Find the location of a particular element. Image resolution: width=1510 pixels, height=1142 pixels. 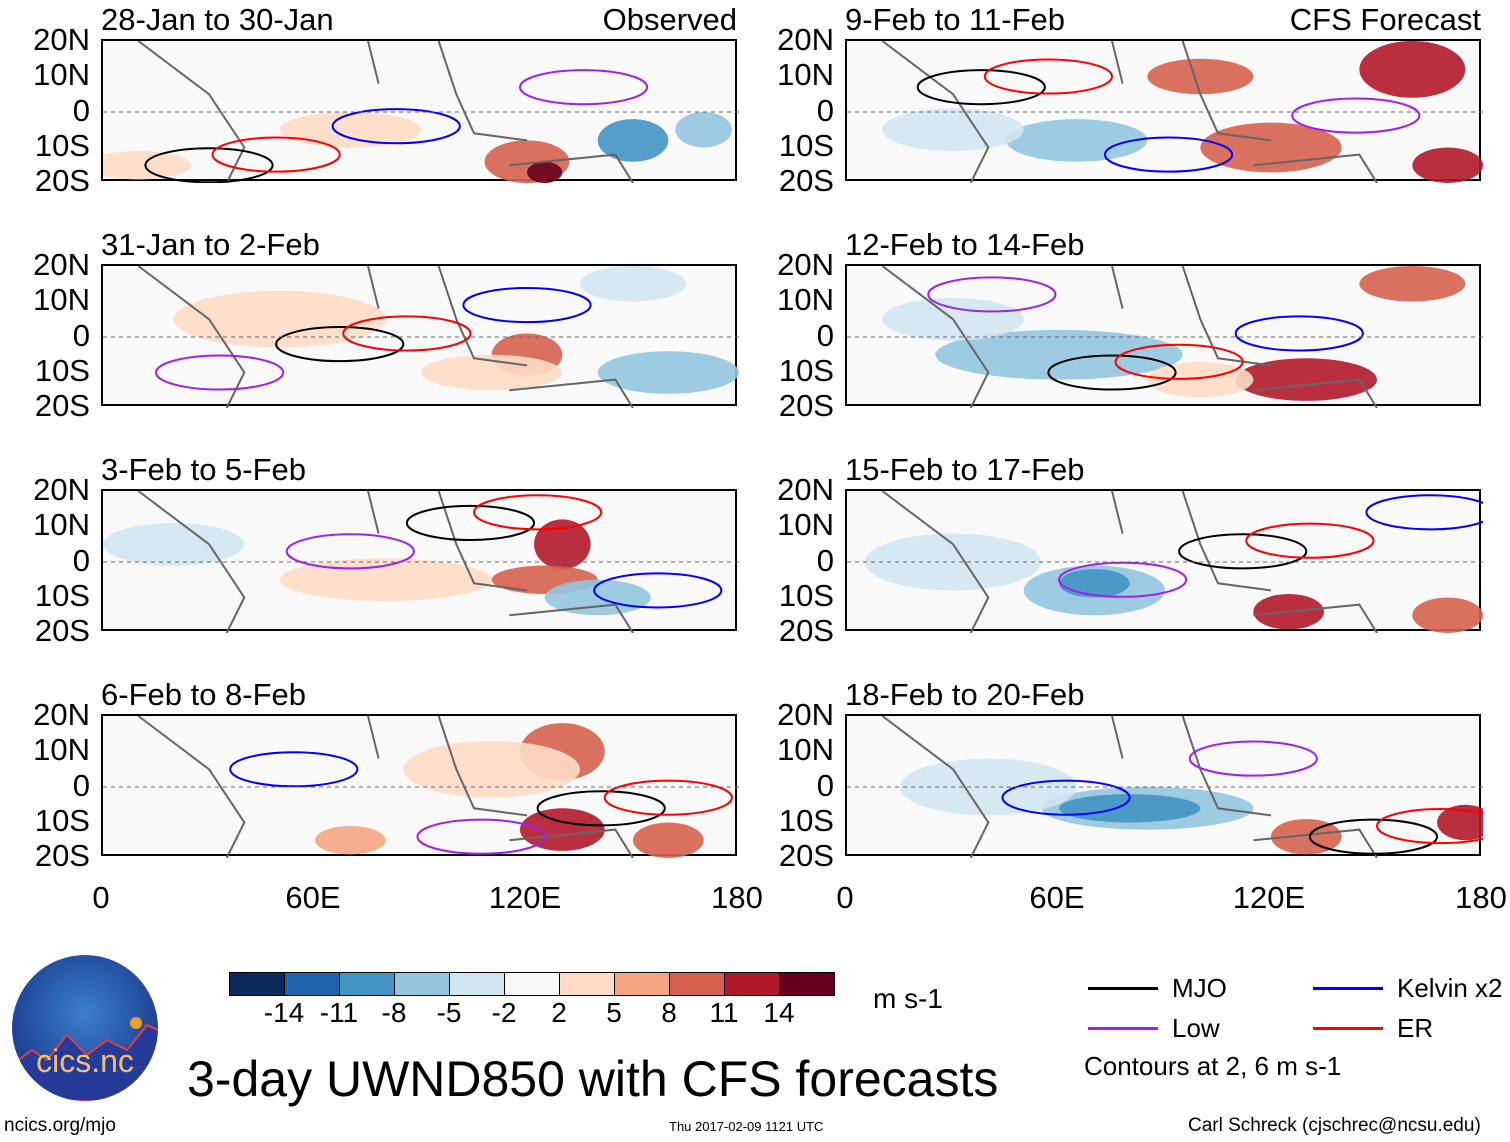

panel-title: 18-Feb to 20-Feb is located at coordinates (965, 694).